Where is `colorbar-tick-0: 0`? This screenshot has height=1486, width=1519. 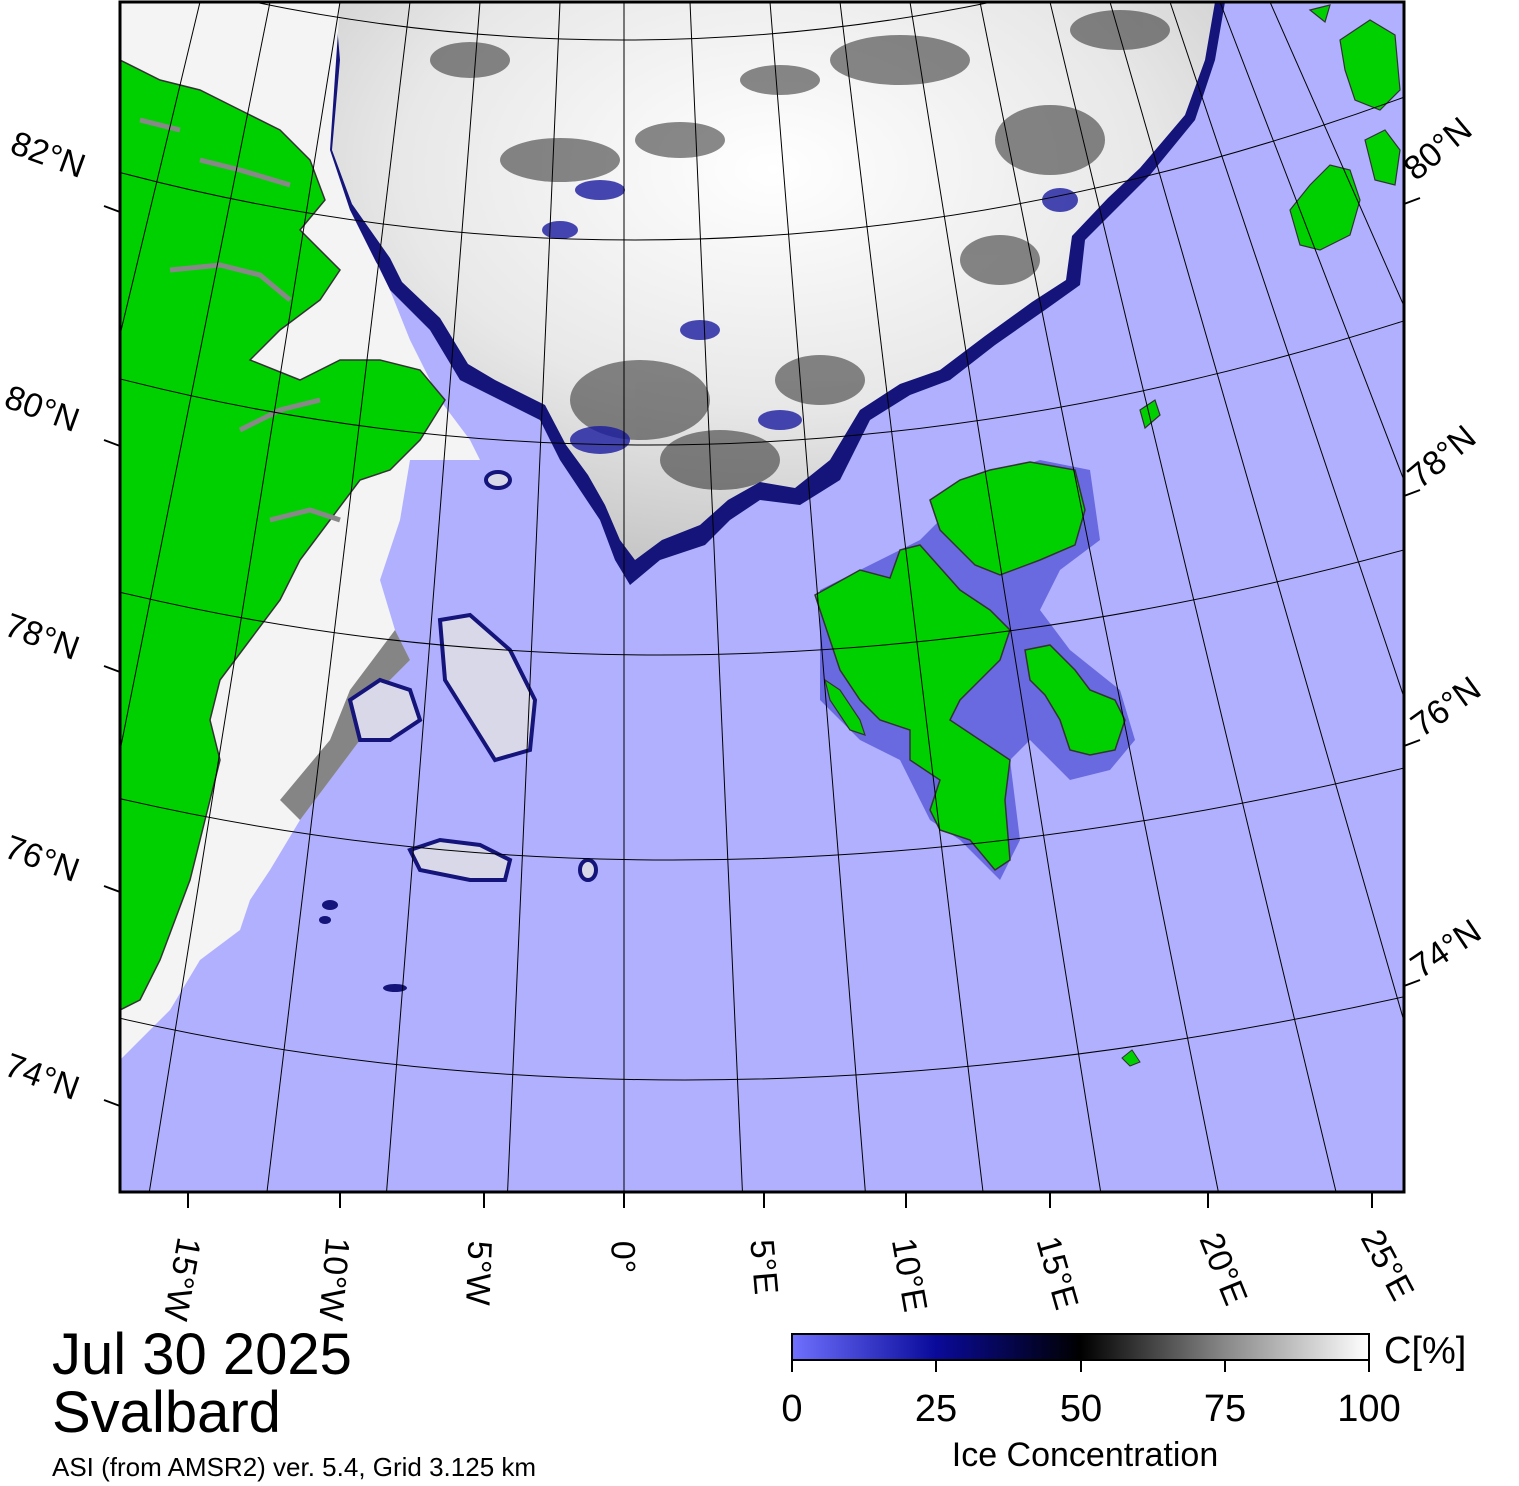
colorbar-tick-0: 0 is located at coordinates (792, 1409).